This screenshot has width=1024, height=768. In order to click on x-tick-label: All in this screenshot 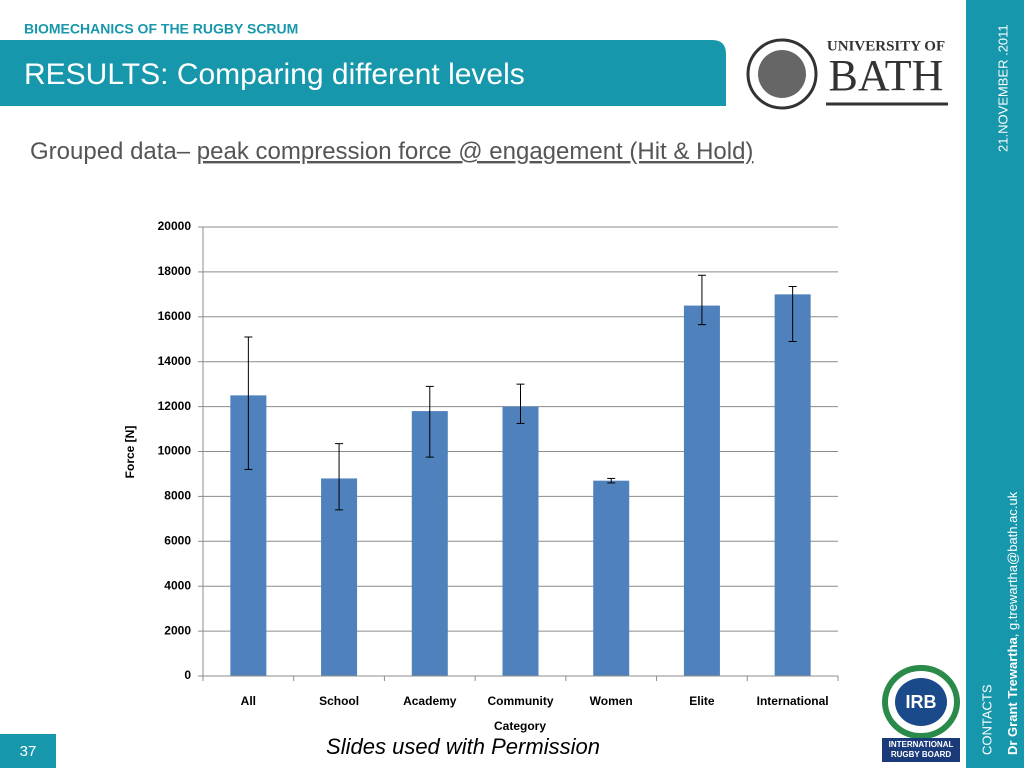, I will do `click(248, 701)`.